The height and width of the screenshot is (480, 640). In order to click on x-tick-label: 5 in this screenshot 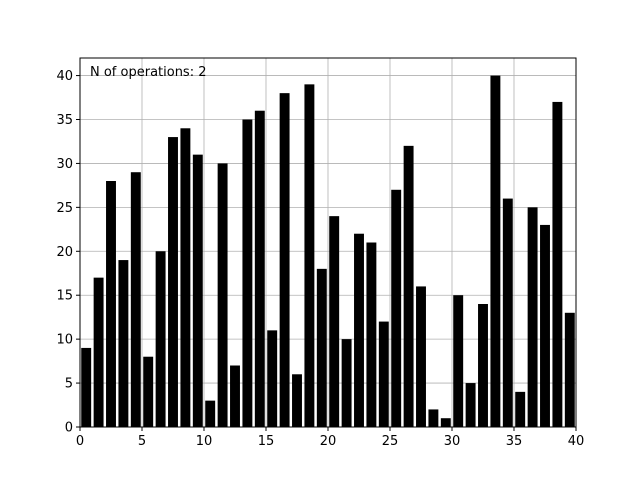, I will do `click(142, 441)`.